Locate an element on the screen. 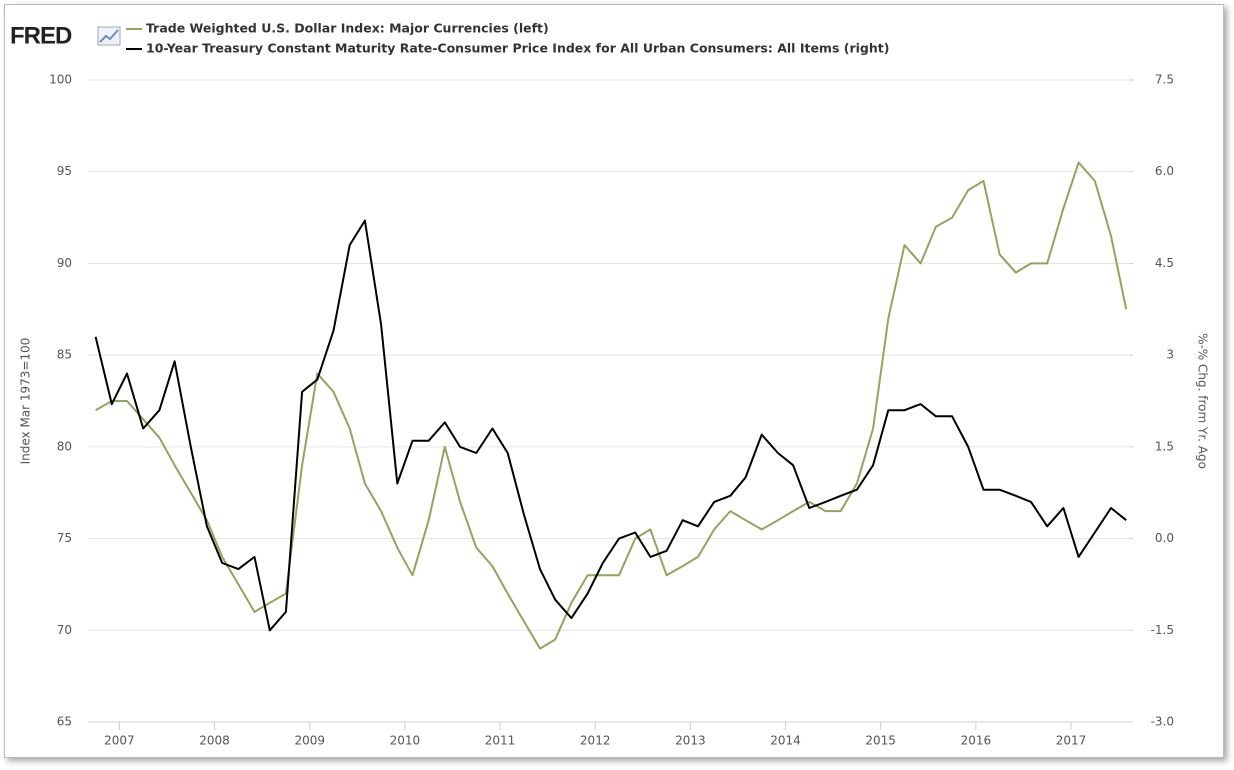 This screenshot has height=770, width=1234. y2-axis-label: %-% Chg. from Yr. Ago is located at coordinates (1203, 401).